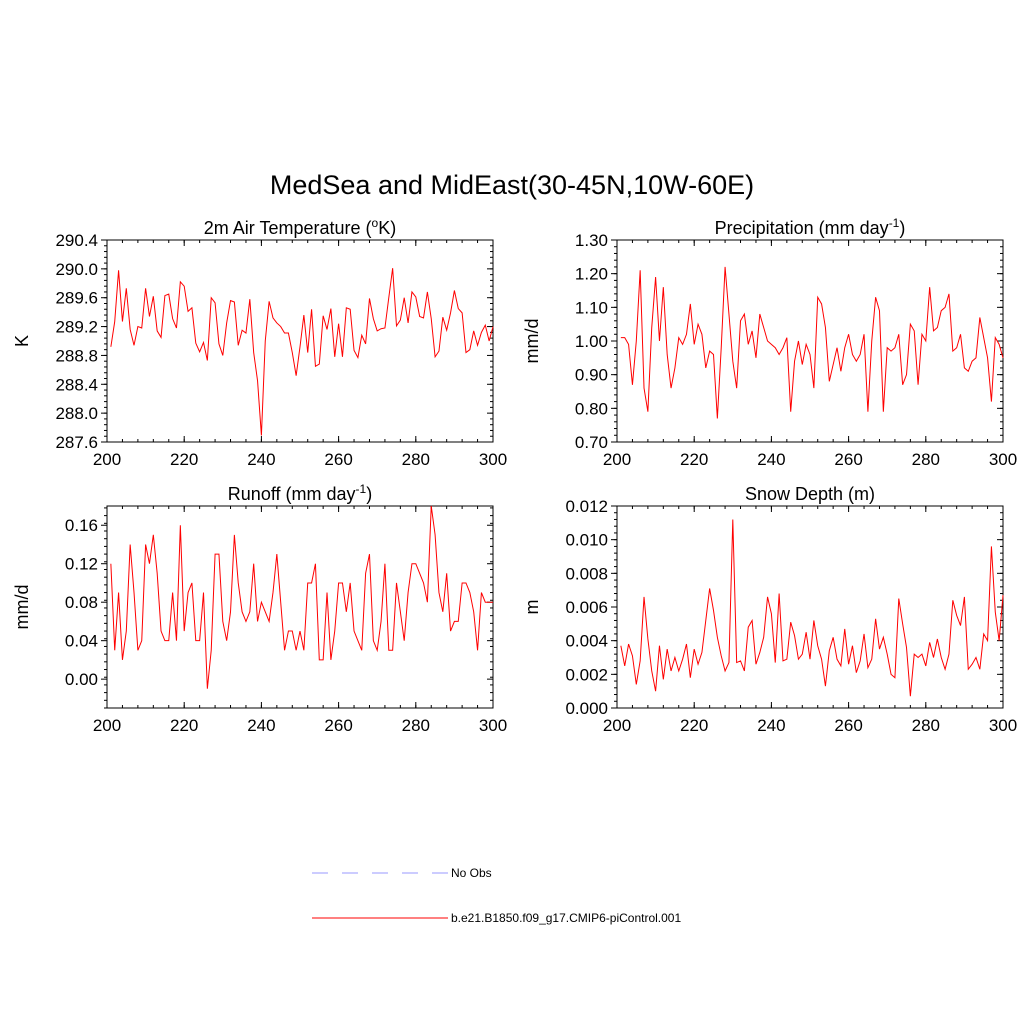 The width and height of the screenshot is (1024, 1024). What do you see at coordinates (591, 375) in the screenshot?
I see `y-tick-label: 0.90` at bounding box center [591, 375].